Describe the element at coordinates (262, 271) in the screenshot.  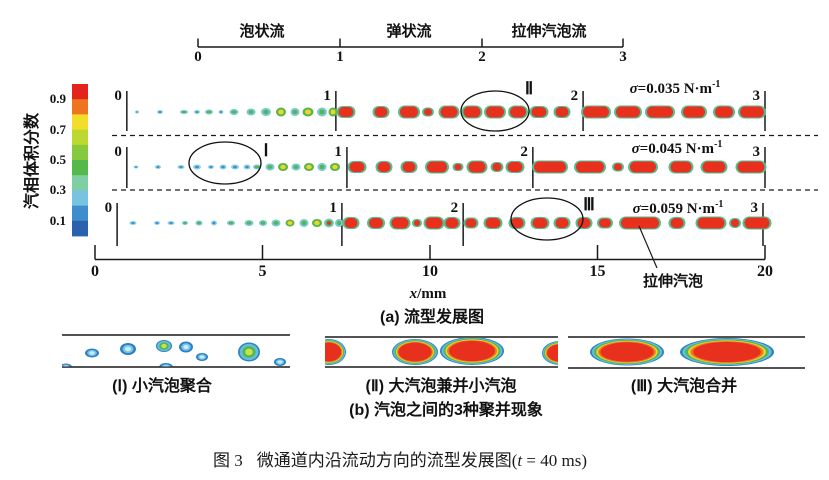
I see `x-axis-tick-label: 5` at that location.